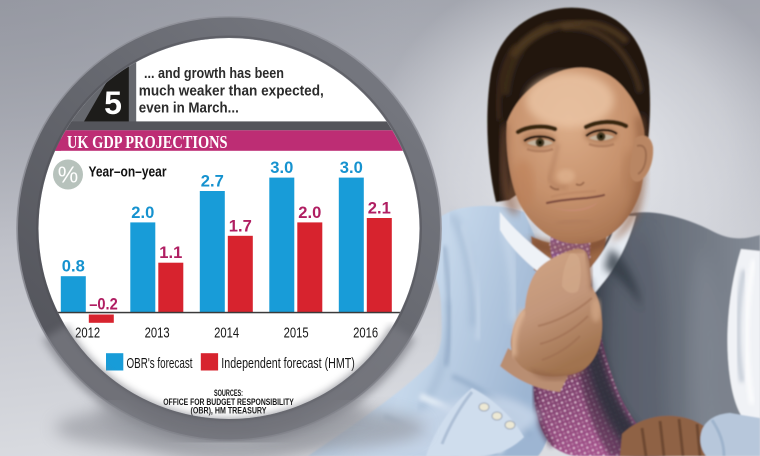 The image size is (760, 456). Describe the element at coordinates (226, 333) in the screenshot. I see `svg-text: 2014` at that location.